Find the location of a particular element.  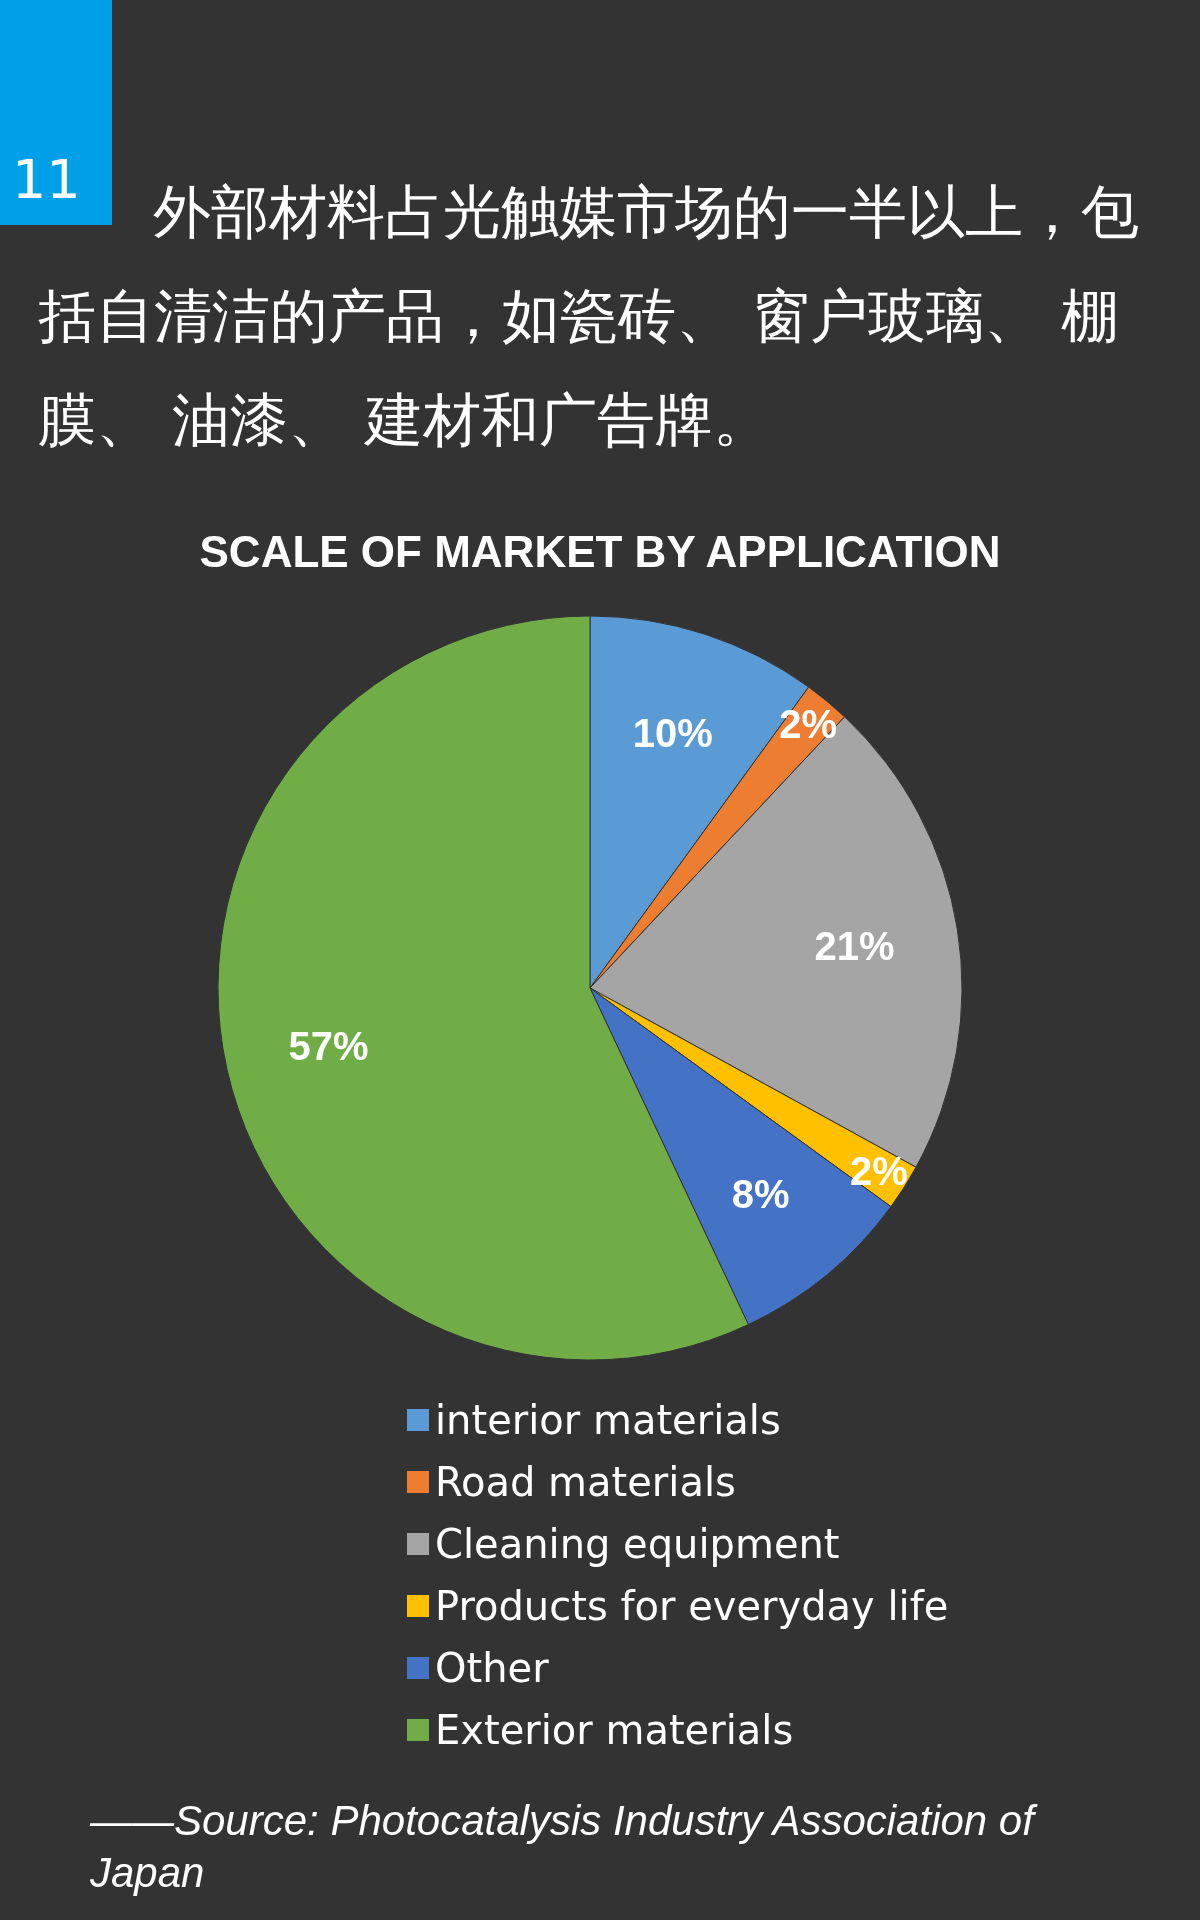

data-label: 57% is located at coordinates (328, 1046).